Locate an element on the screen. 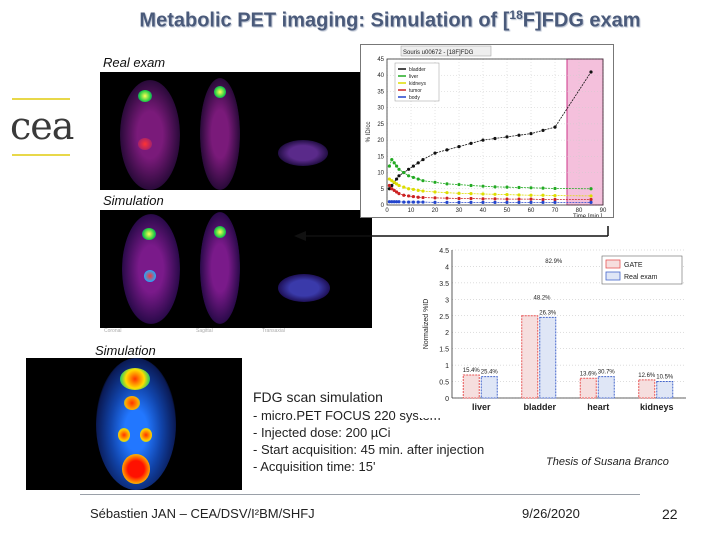  y-tick-label: 4 is located at coordinates (447, 267).